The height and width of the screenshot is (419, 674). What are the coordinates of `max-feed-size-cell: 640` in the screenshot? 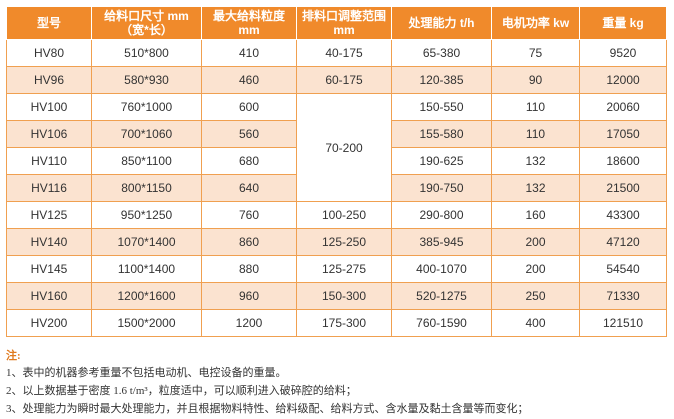 It's located at (249, 188).